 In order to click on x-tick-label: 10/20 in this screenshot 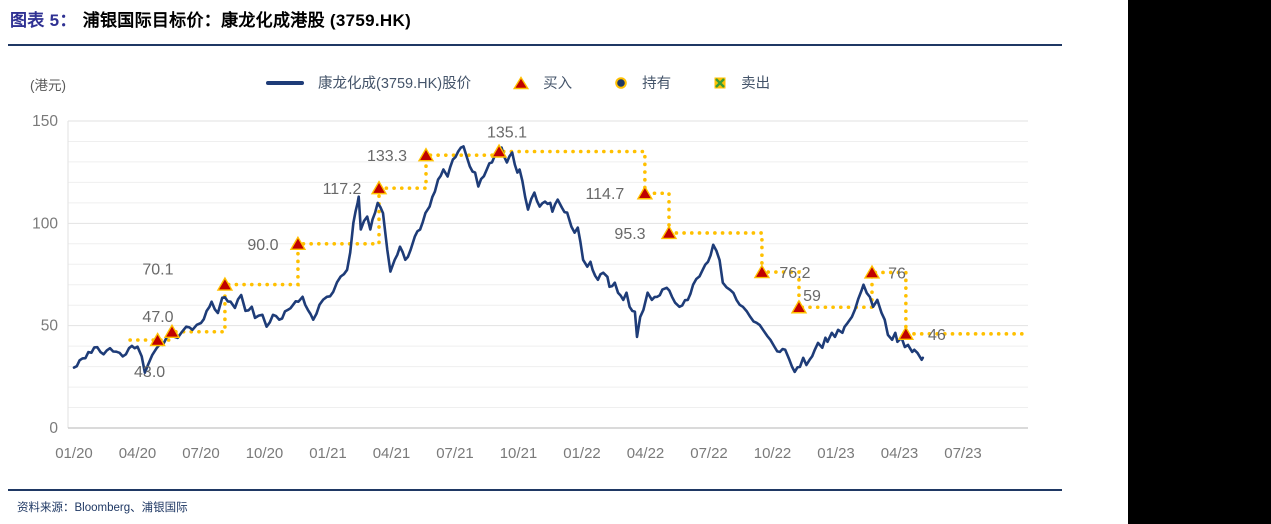, I will do `click(265, 453)`.